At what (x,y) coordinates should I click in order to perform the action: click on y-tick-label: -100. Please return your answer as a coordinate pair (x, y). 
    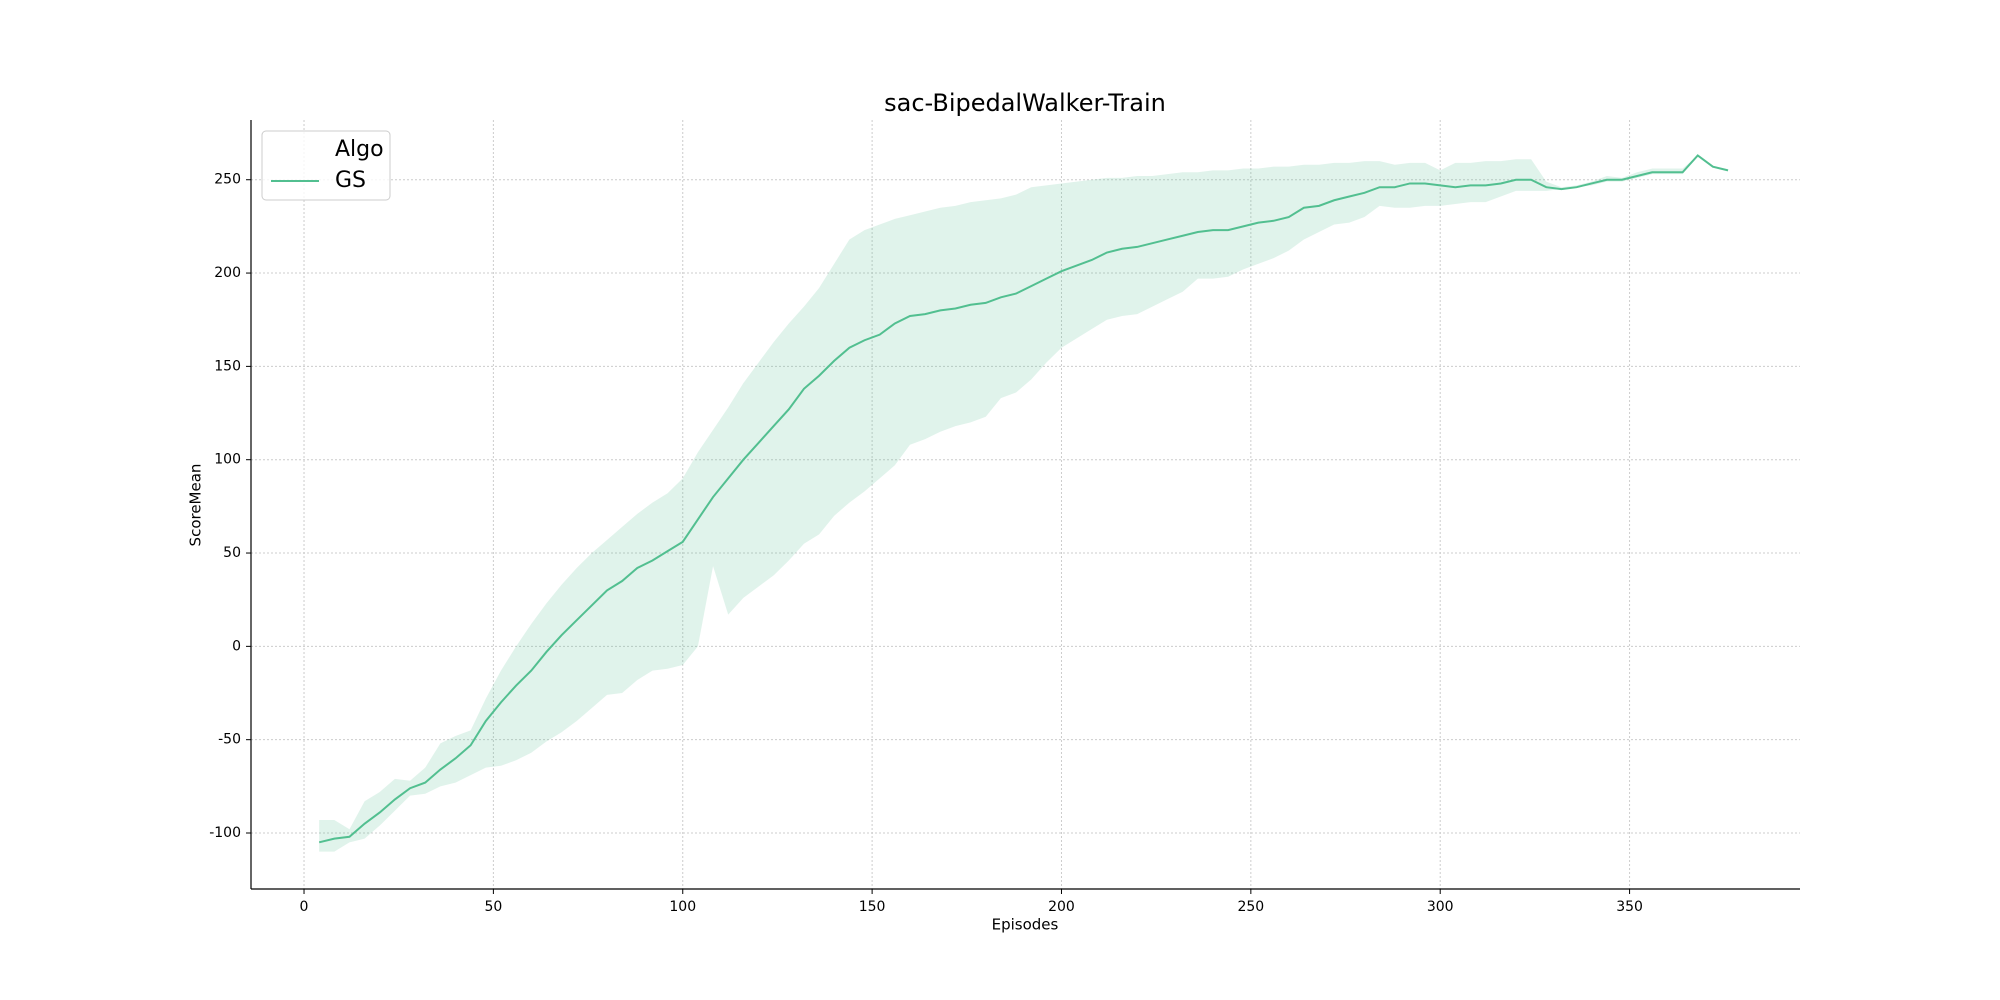
    Looking at the image, I should click on (225, 833).